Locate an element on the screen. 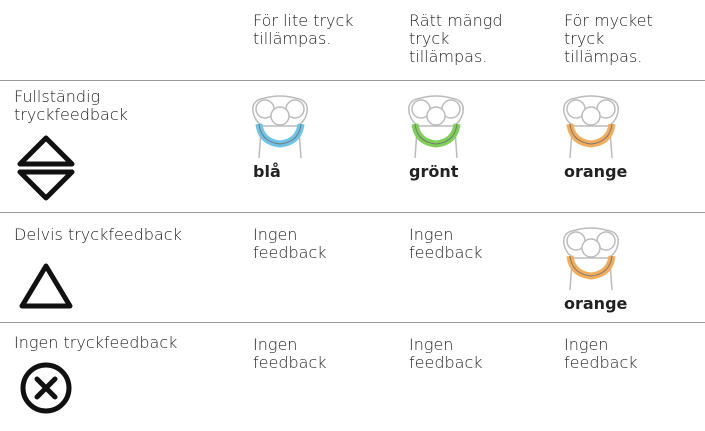 Image resolution: width=705 pixels, height=431 pixels. color-label: grönt is located at coordinates (434, 171).